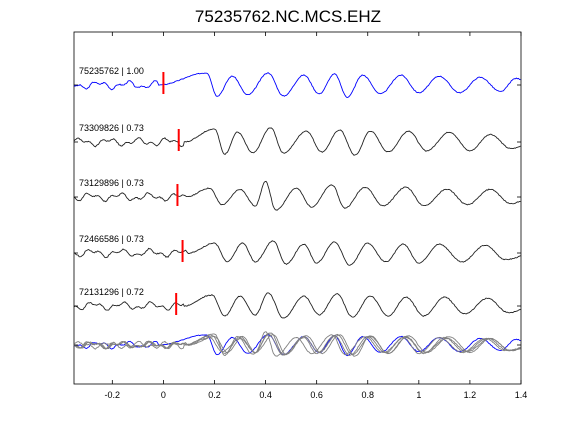 This screenshot has width=576, height=432. I want to click on trace-label: 73309826 | 0.73, so click(111, 128).